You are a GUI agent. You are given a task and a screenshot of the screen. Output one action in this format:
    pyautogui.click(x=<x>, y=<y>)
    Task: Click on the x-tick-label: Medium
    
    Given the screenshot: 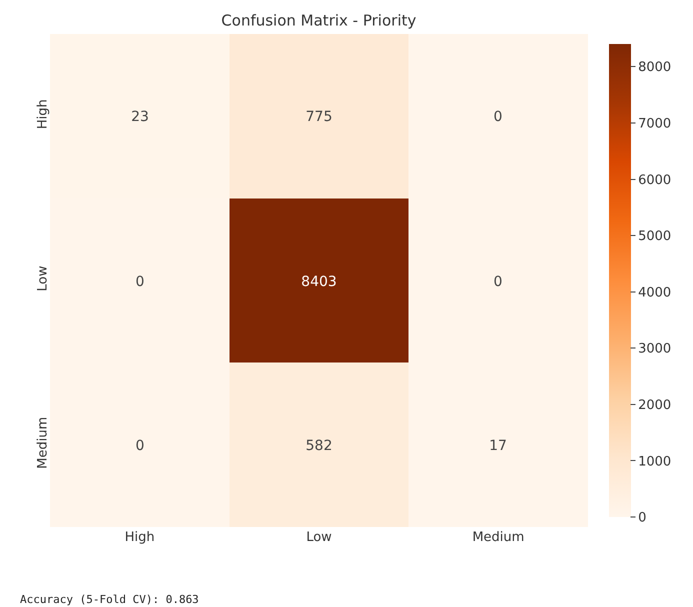 What is the action you would take?
    pyautogui.click(x=498, y=537)
    